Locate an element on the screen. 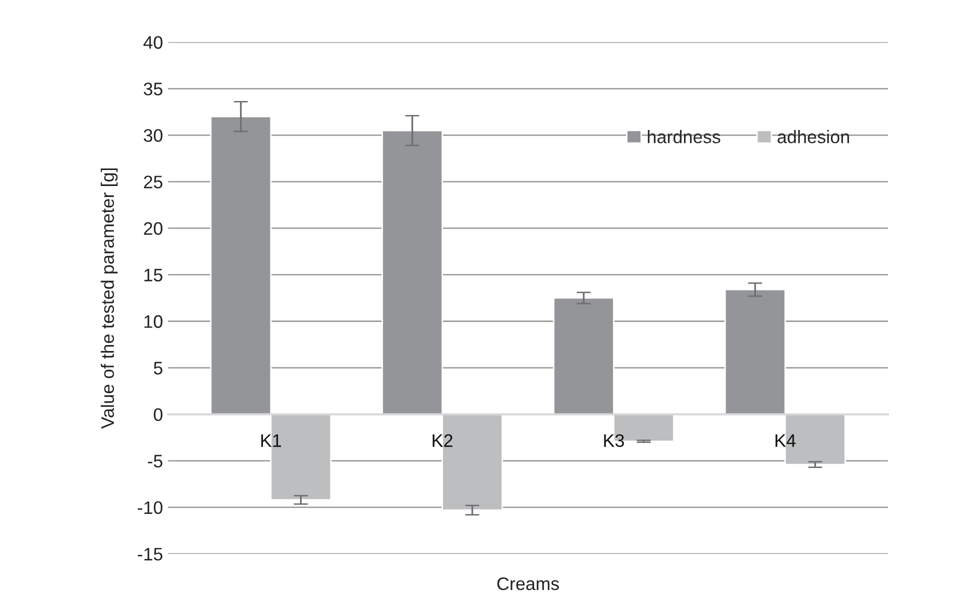  y-tick-label: 40 is located at coordinates (152, 42).